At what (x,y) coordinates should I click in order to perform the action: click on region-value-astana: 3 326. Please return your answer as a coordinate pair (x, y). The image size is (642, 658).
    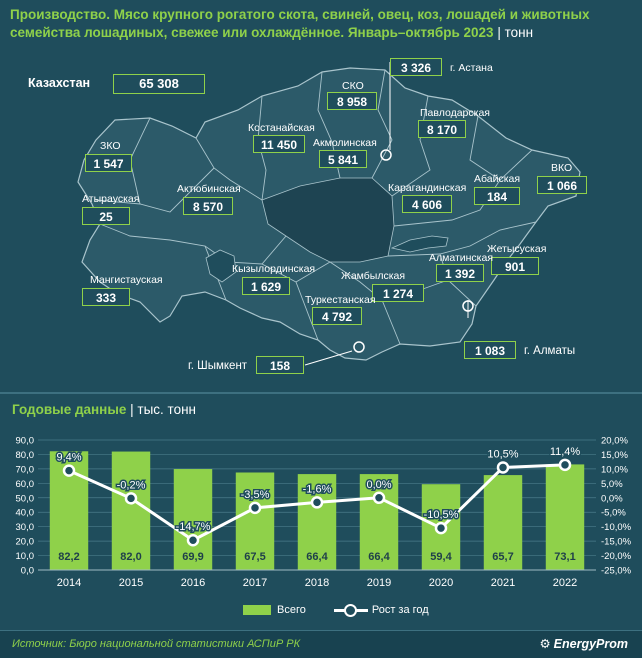
    Looking at the image, I should click on (416, 67).